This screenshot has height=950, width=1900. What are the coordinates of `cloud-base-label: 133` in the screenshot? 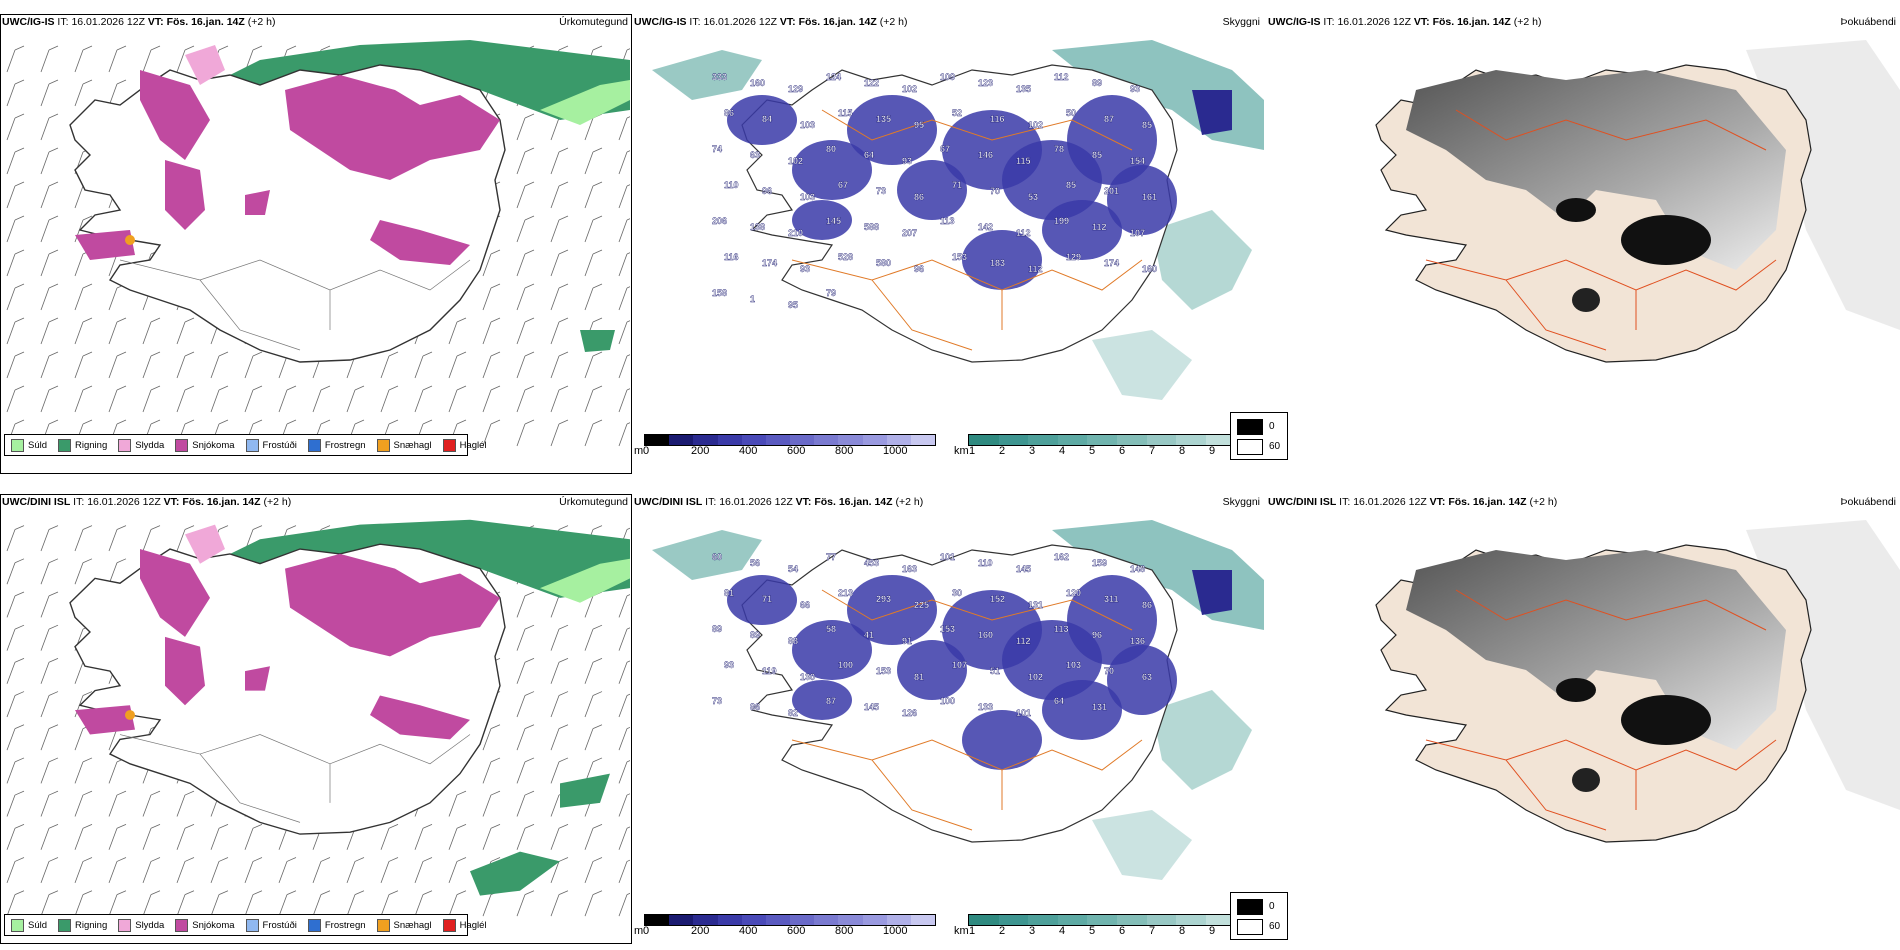 It's located at (985, 707).